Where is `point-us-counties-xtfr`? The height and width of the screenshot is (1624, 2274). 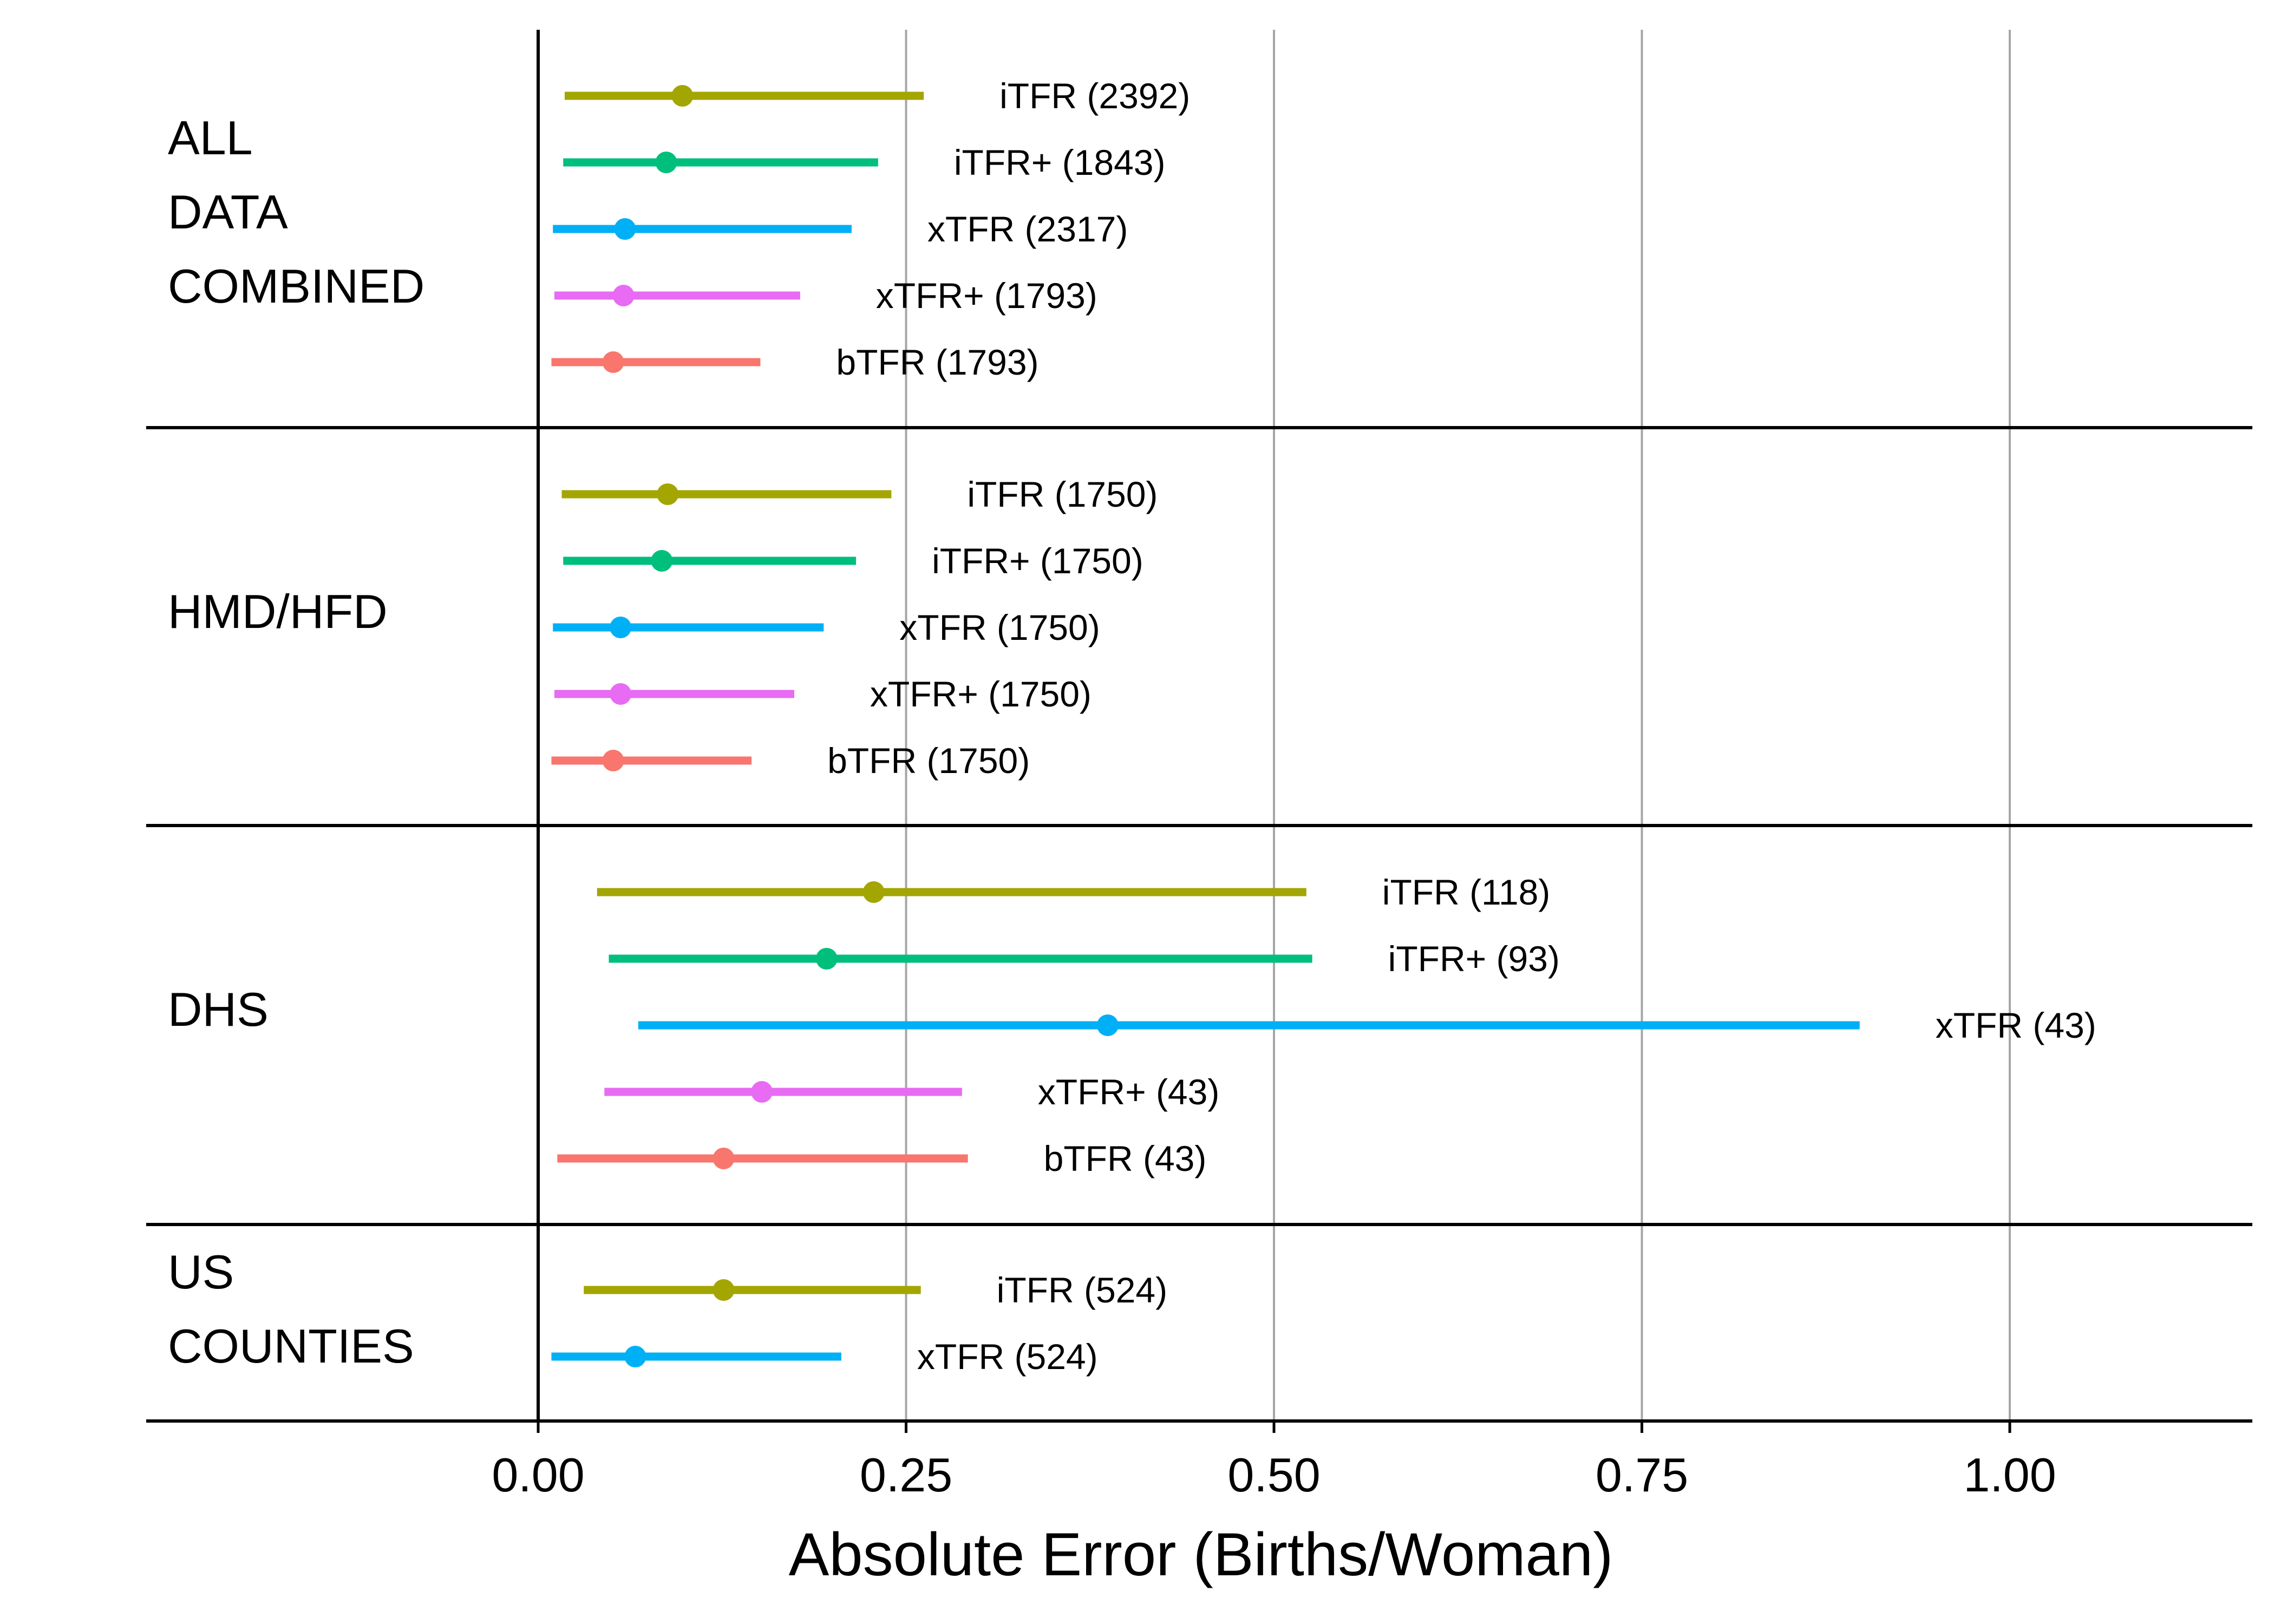
point-us-counties-xtfr is located at coordinates (635, 1357).